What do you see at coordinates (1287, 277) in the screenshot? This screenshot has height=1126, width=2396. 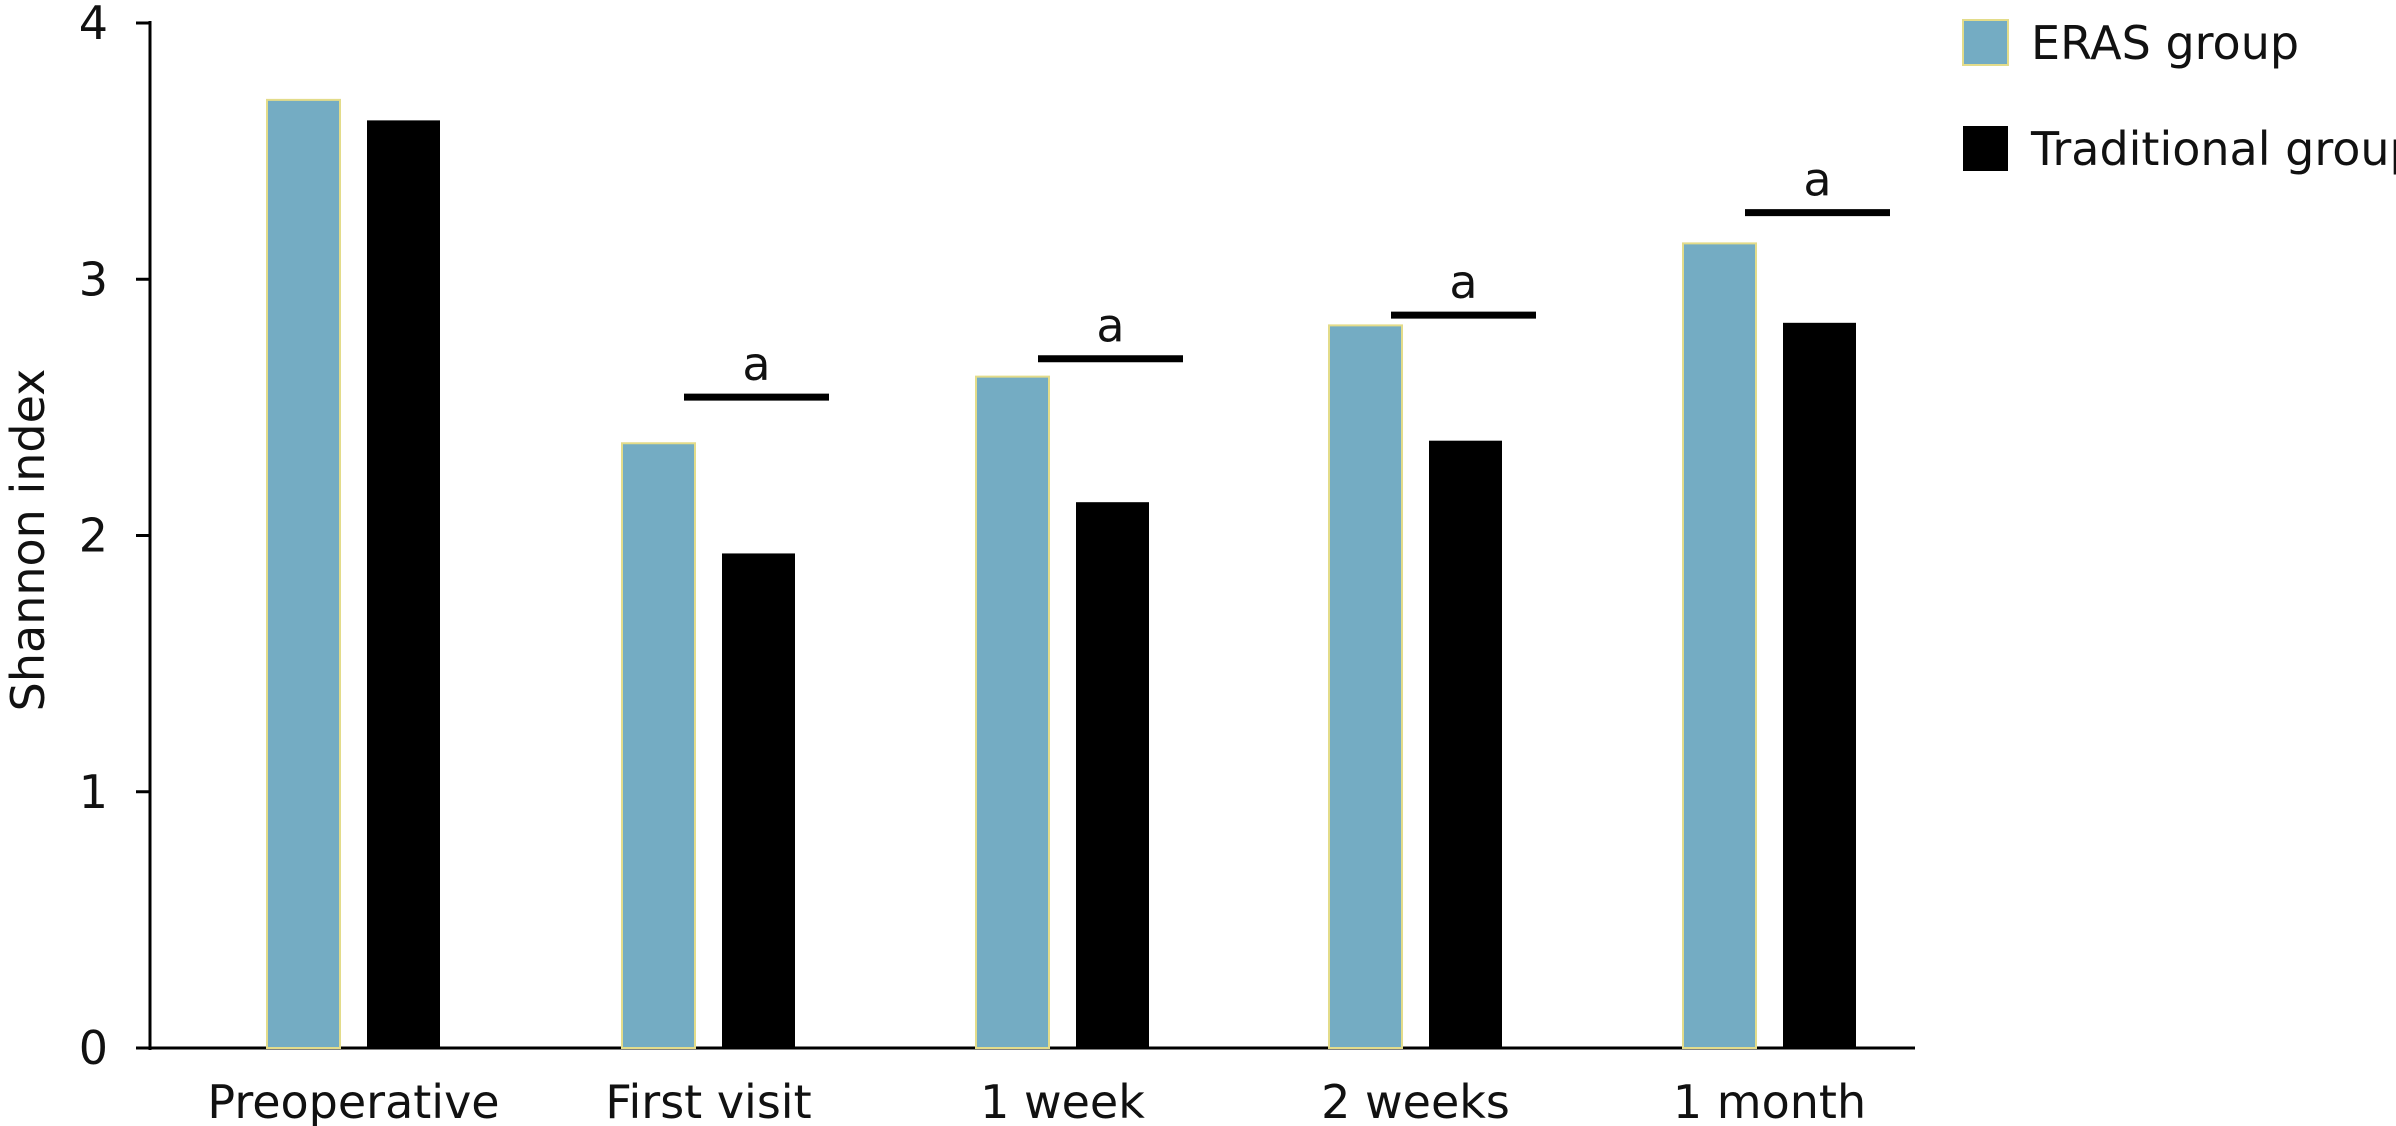 I see `significance-markers: a a a a` at bounding box center [1287, 277].